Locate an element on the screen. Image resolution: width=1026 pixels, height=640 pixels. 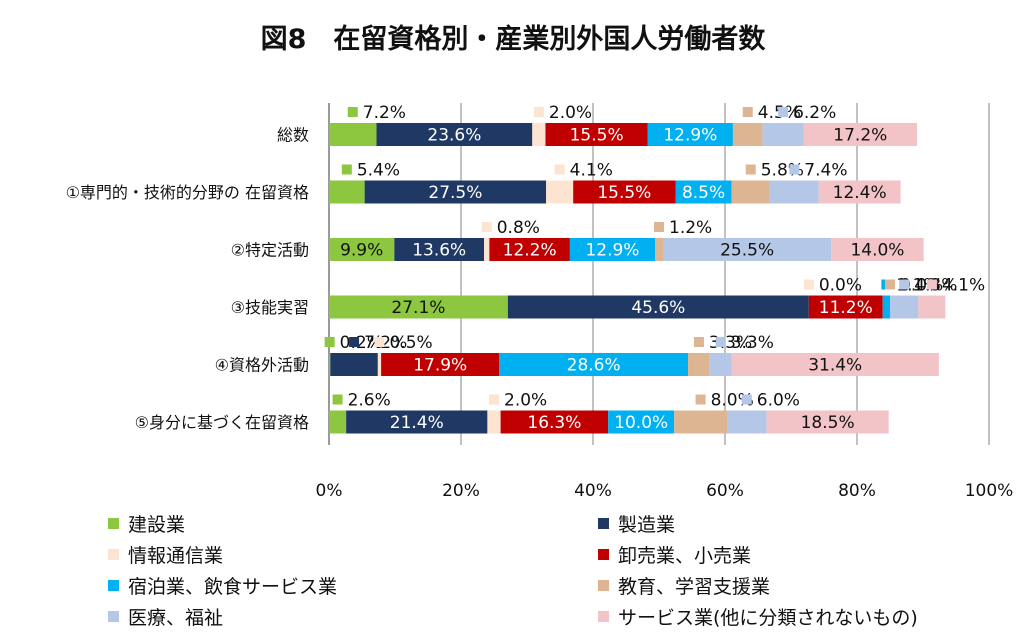
callout-label: 0.8% is located at coordinates (518, 228).